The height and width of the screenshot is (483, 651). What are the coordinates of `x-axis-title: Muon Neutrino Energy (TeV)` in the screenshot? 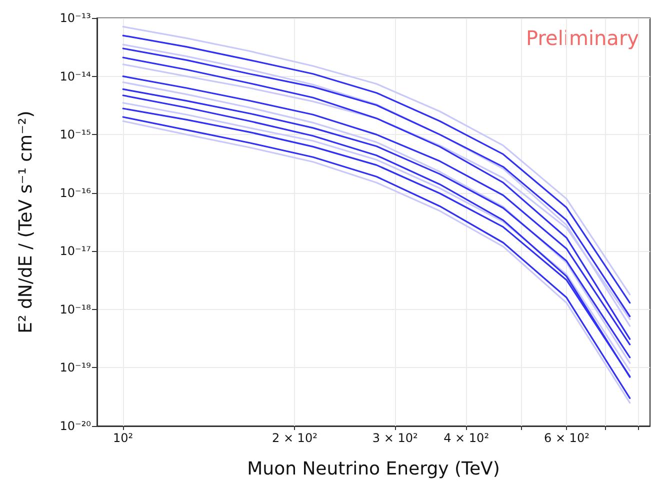 It's located at (373, 469).